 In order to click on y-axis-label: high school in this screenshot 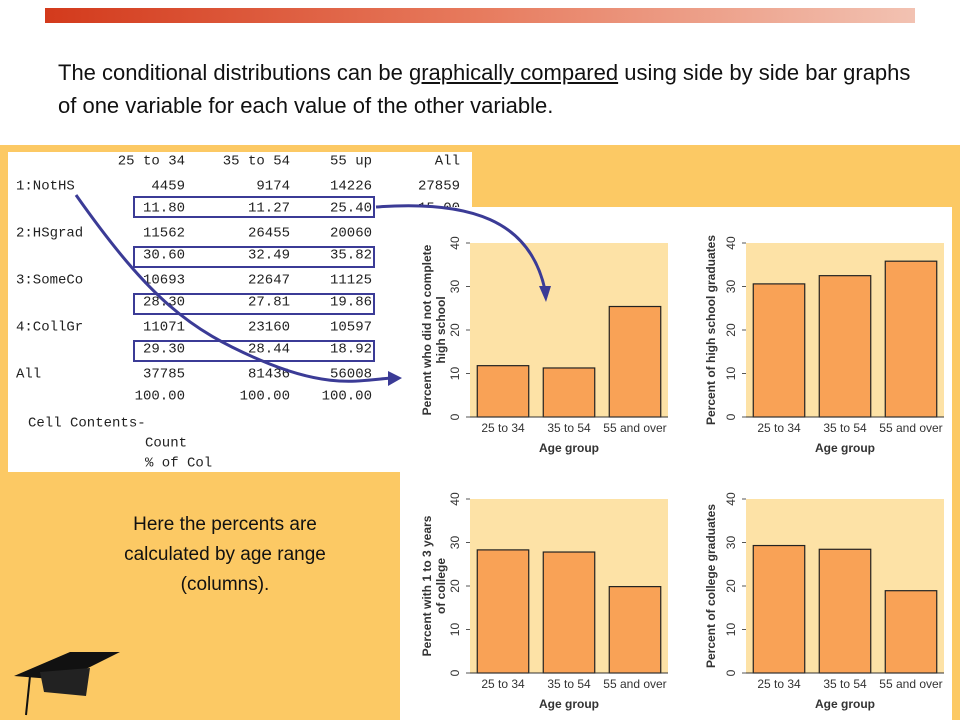, I will do `click(441, 329)`.